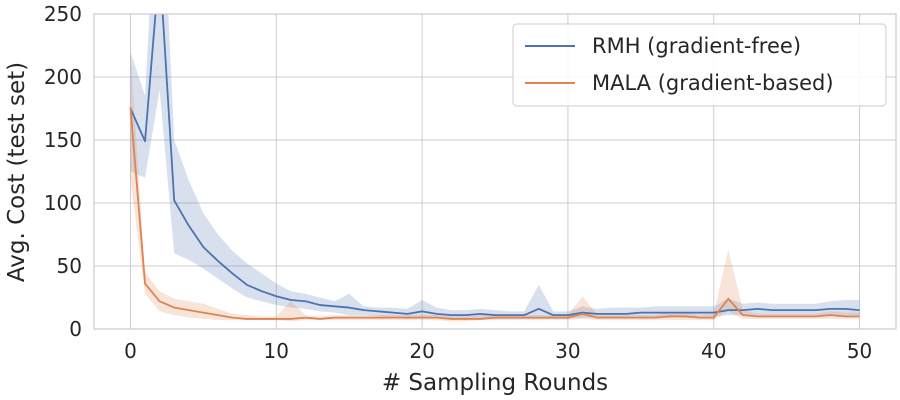  I want to click on x-tick-label: 40, so click(713, 351).